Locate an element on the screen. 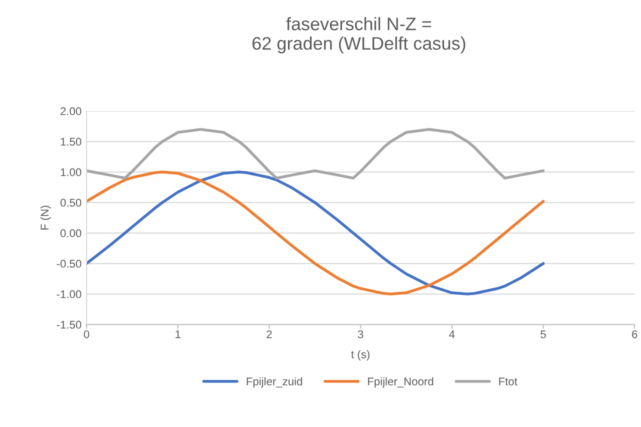 The image size is (641, 427). y-tick-label: 0.00 is located at coordinates (71, 233).